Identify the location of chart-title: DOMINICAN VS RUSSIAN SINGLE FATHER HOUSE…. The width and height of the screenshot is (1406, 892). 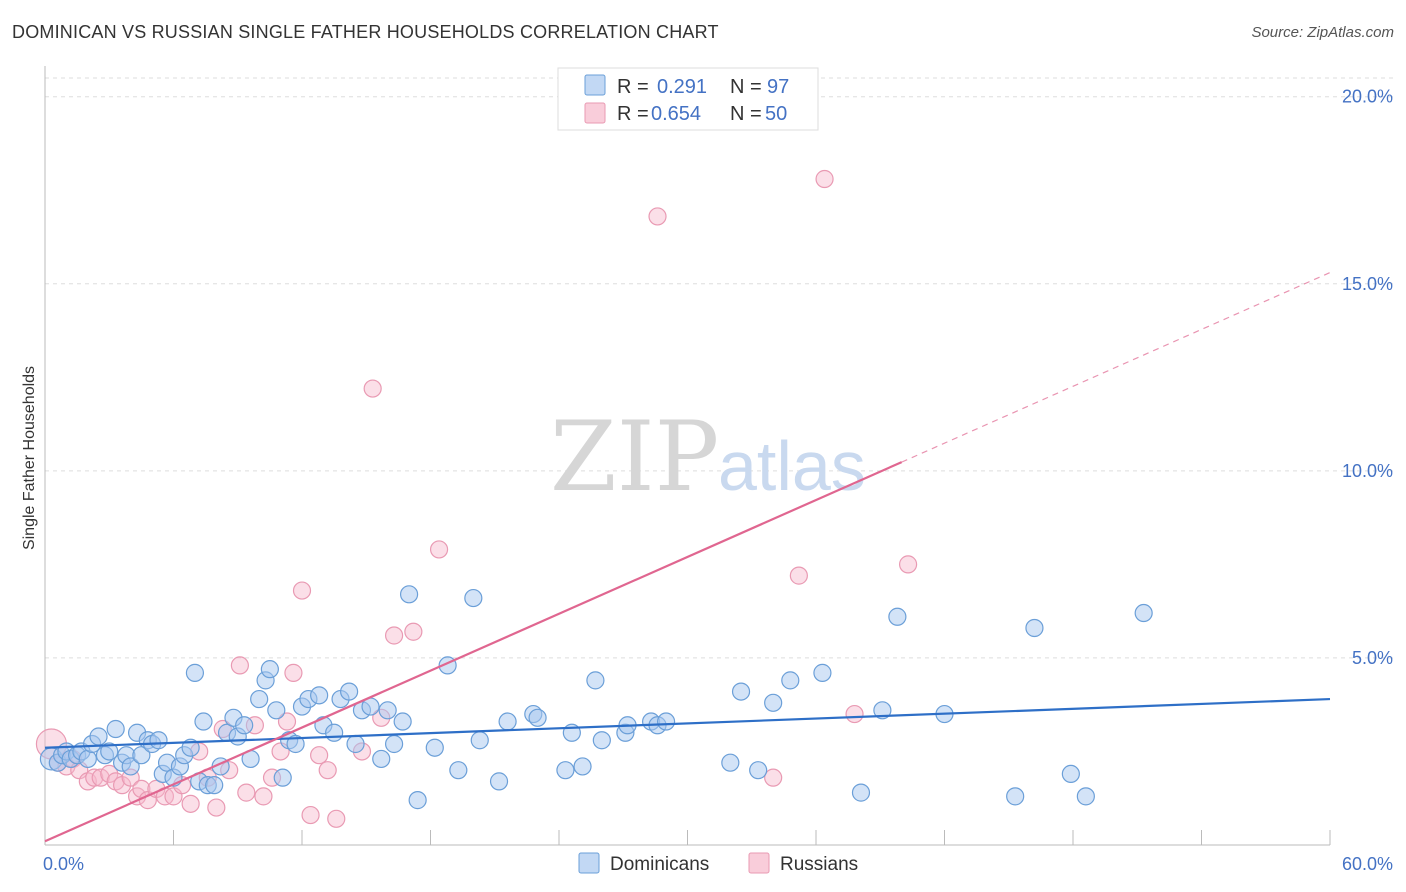
(365, 32).